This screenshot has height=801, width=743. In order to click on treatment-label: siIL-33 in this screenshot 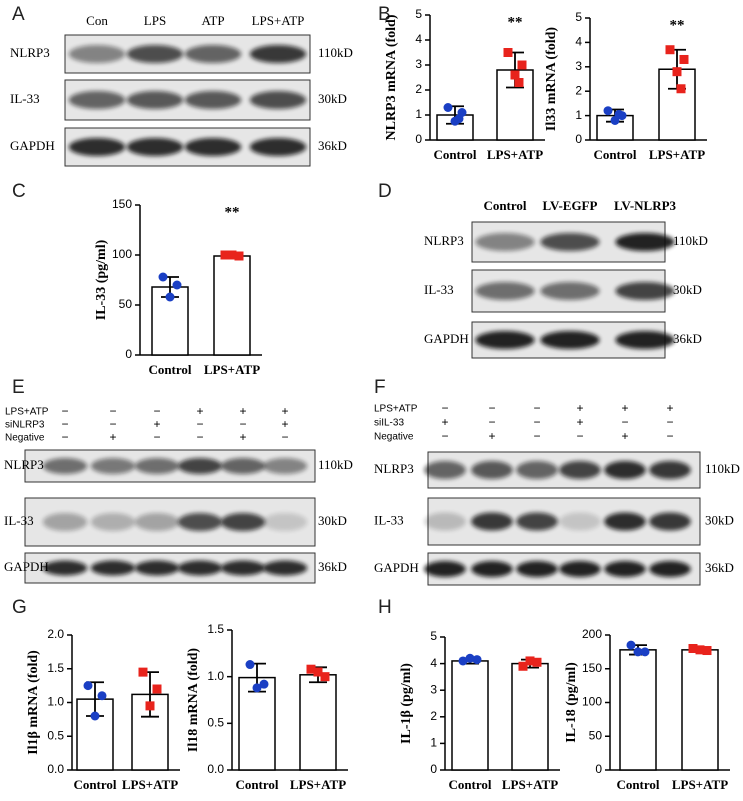, I will do `click(389, 423)`.